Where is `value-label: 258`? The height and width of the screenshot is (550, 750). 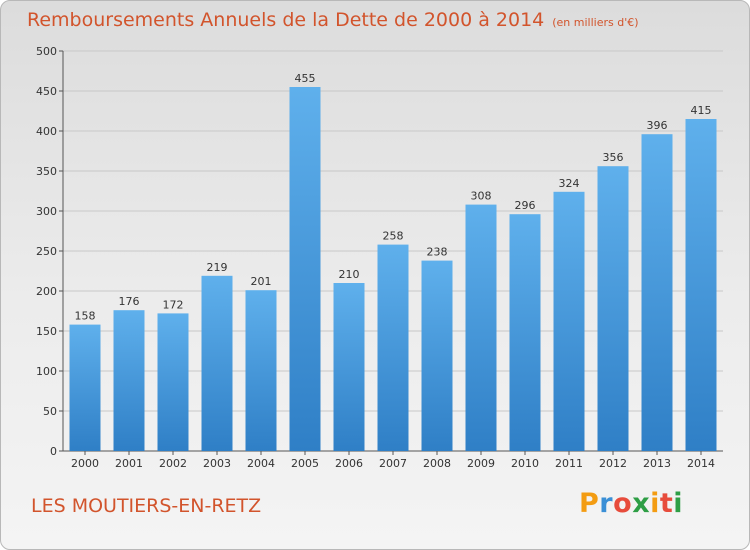 value-label: 258 is located at coordinates (393, 236).